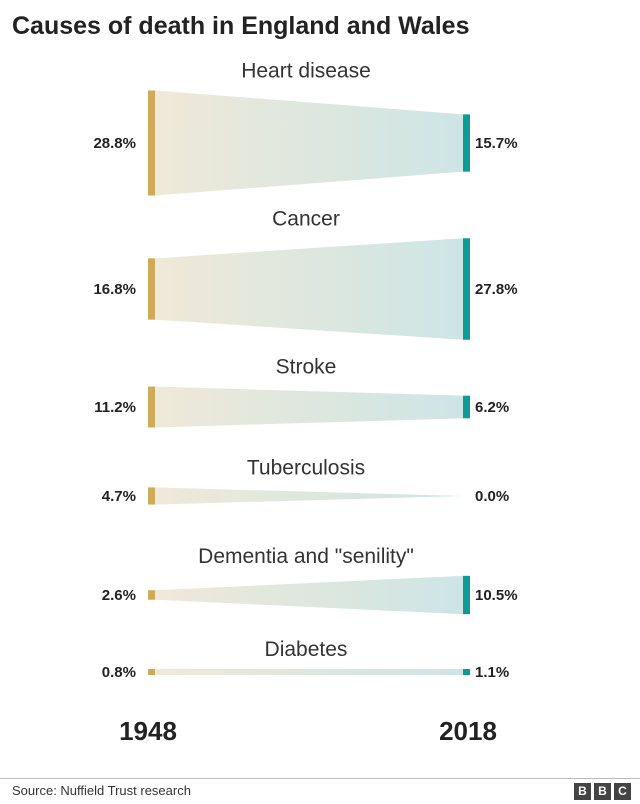 The width and height of the screenshot is (640, 804). Describe the element at coordinates (115, 407) in the screenshot. I see `start-value-label: 11.2%` at that location.